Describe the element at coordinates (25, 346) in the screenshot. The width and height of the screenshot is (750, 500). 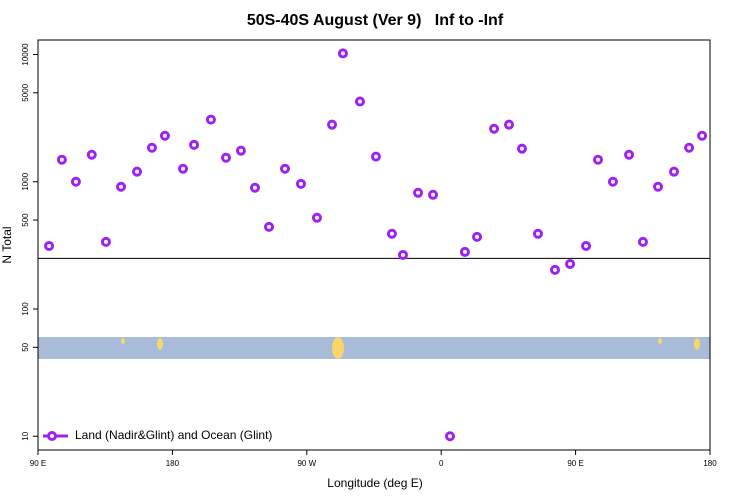
I see `y-tick-label: 50` at that location.